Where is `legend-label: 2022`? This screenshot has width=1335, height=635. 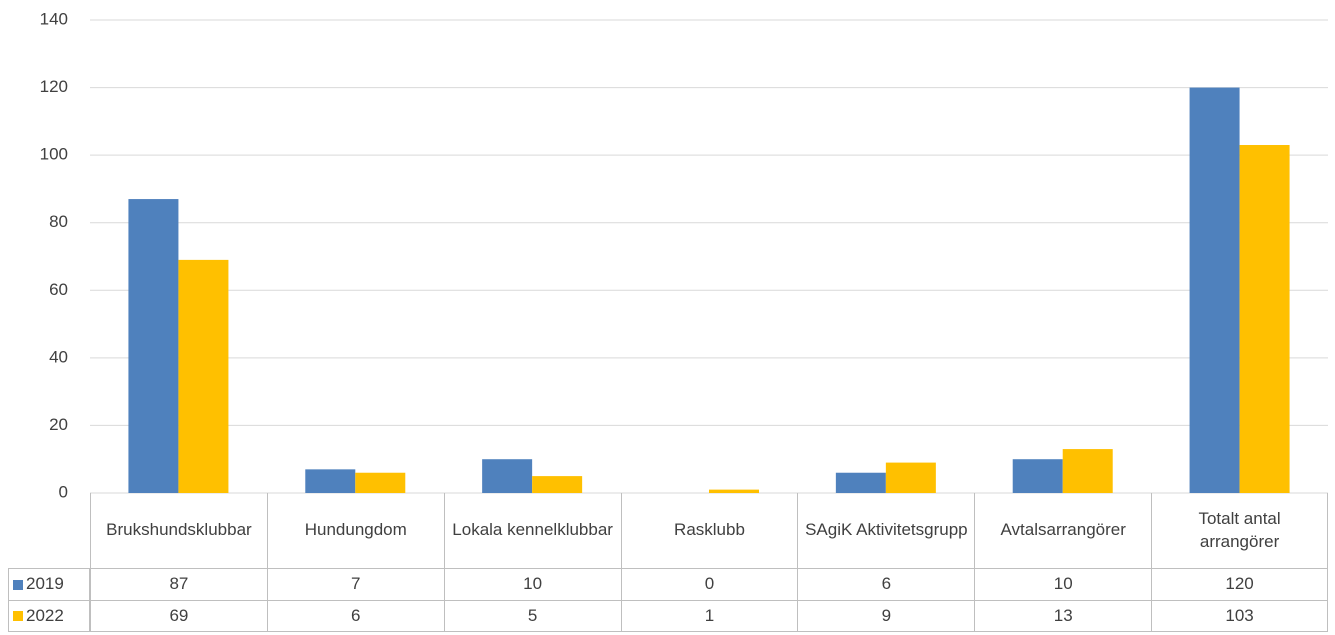
legend-label: 2022 is located at coordinates (45, 615).